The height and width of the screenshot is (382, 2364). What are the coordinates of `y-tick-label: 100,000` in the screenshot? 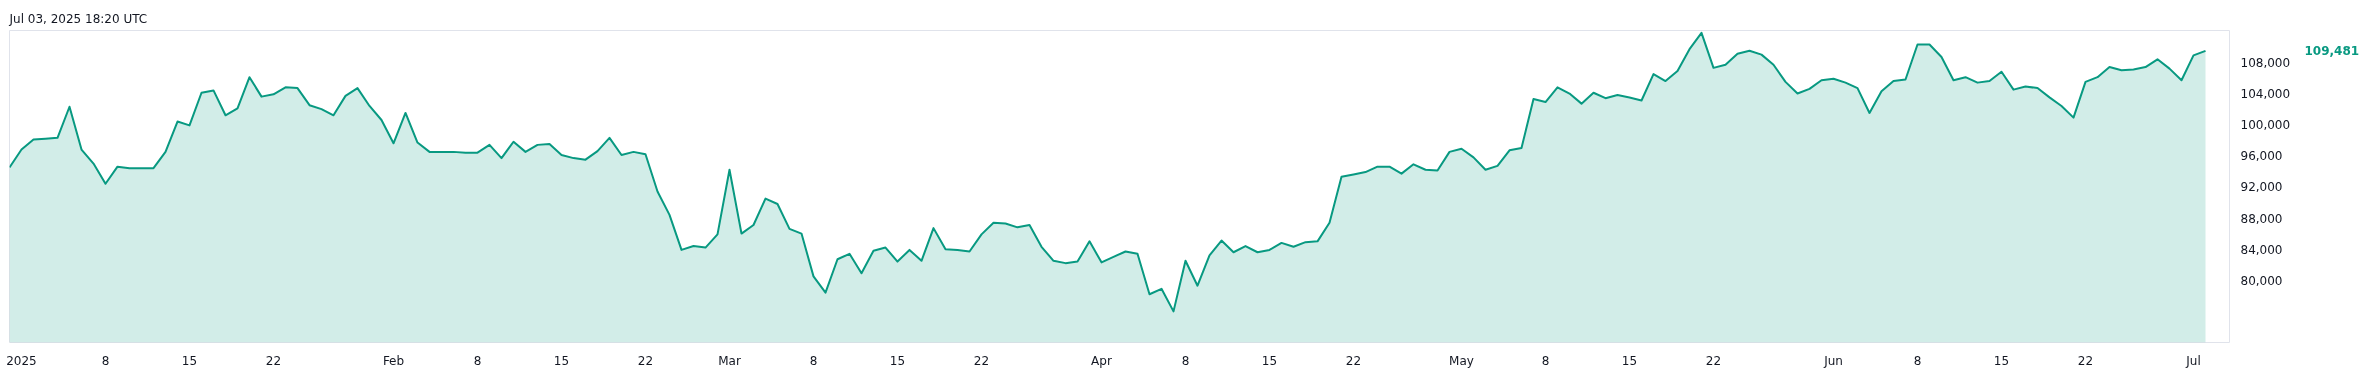 It's located at (2265, 125).